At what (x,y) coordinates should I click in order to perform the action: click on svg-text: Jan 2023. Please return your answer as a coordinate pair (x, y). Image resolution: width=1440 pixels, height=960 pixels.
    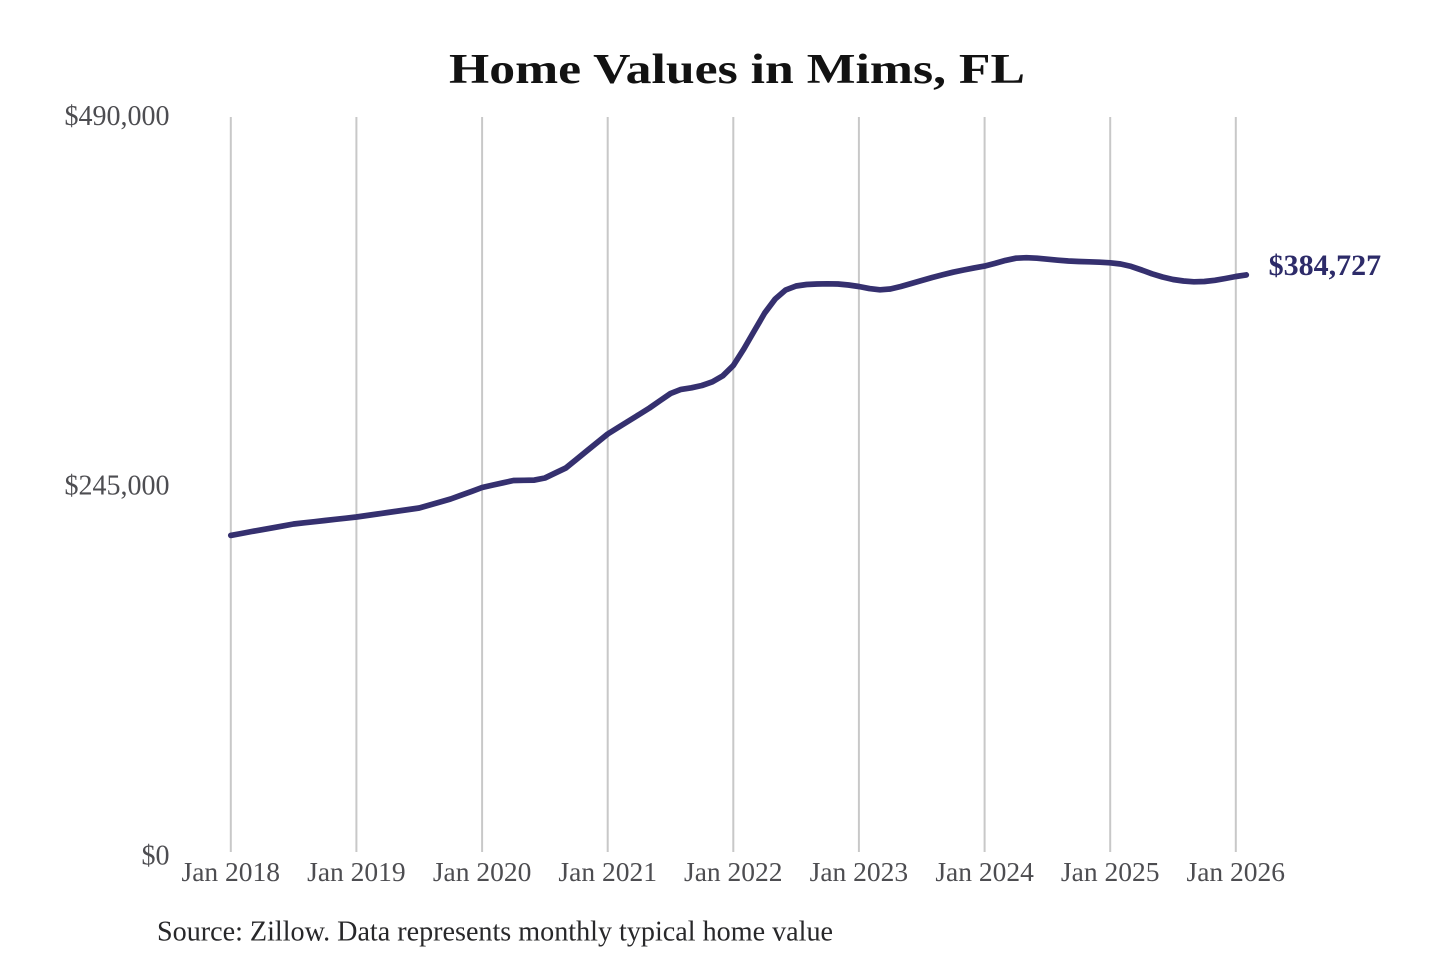
    Looking at the image, I should click on (859, 871).